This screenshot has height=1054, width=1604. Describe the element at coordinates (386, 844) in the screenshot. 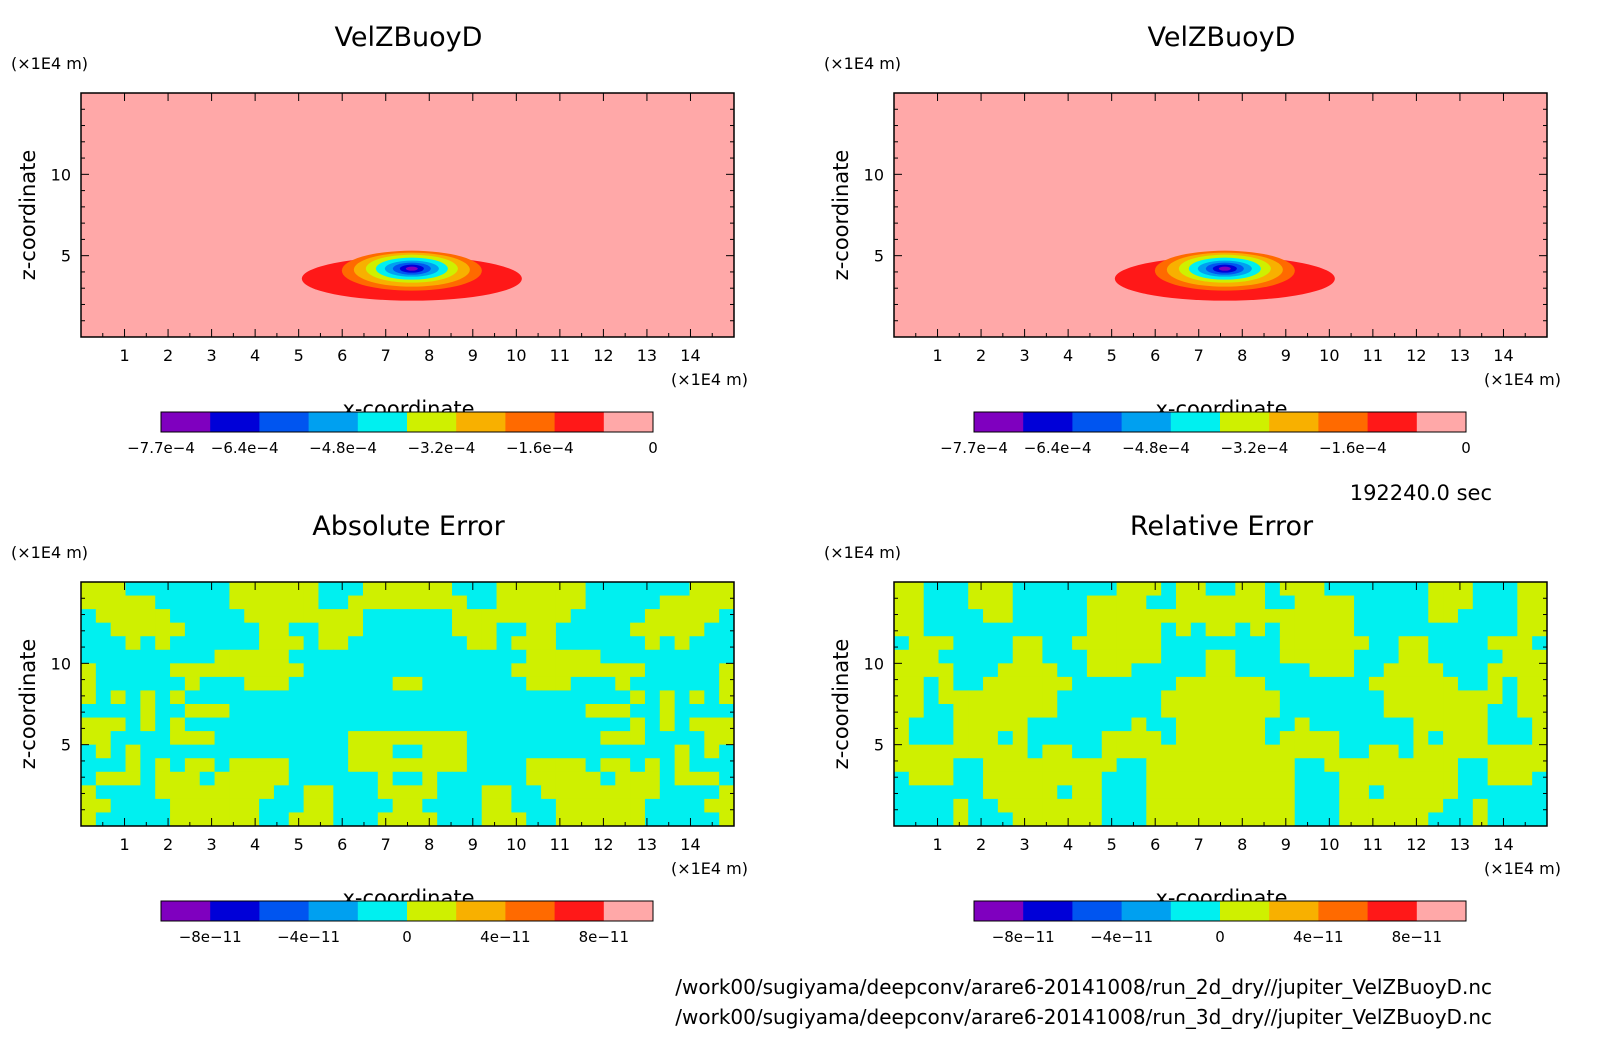

I see `x-tick-label: 7` at that location.